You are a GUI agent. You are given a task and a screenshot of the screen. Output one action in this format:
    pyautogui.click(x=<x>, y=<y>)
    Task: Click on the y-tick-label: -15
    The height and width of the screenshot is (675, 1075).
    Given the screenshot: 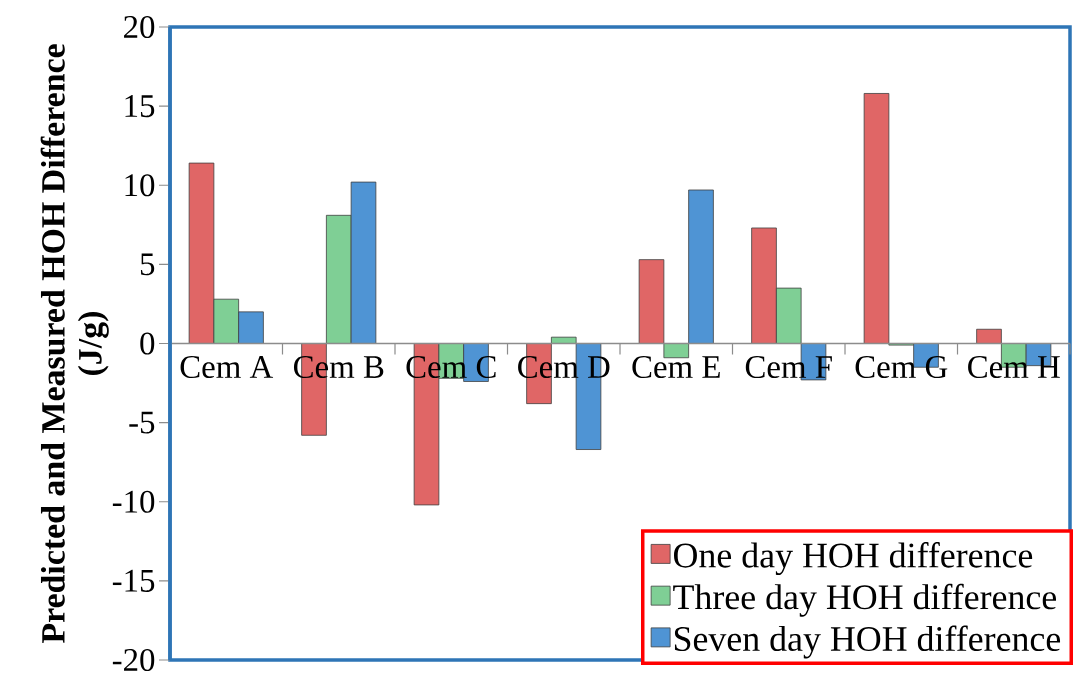 What is the action you would take?
    pyautogui.click(x=133, y=580)
    